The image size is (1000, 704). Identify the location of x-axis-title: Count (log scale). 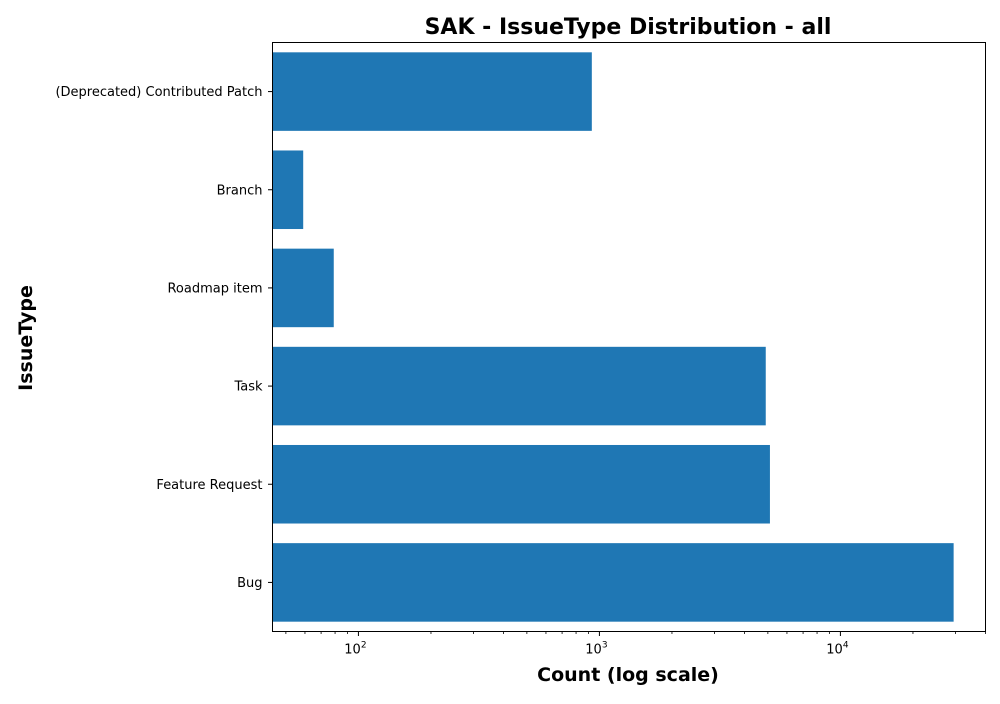
(628, 675).